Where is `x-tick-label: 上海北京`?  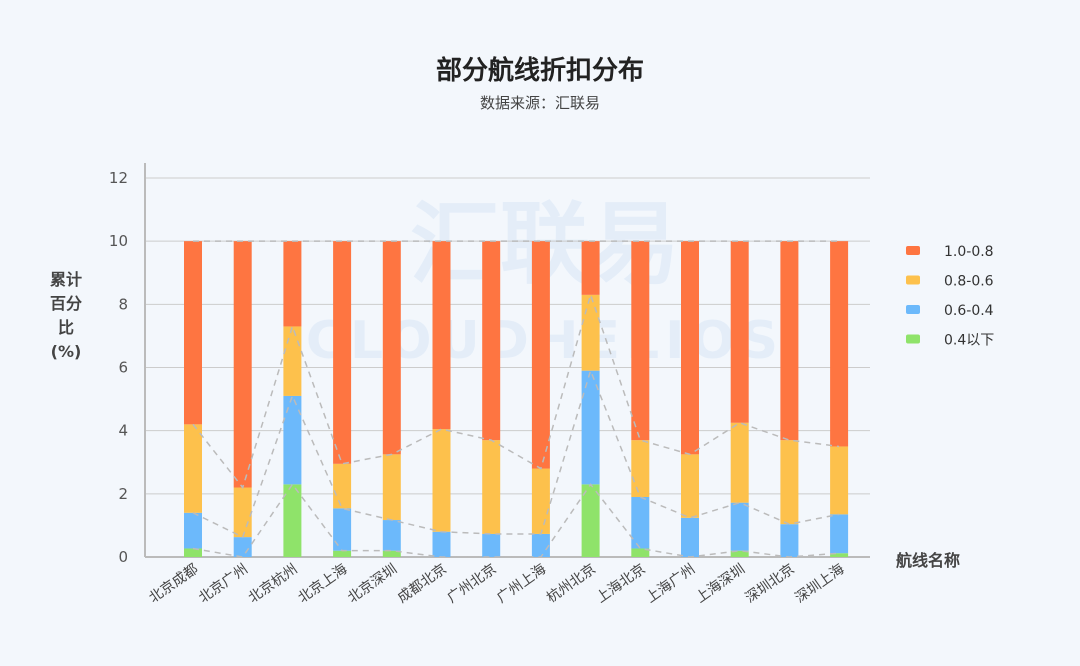
x-tick-label: 上海北京 is located at coordinates (621, 583).